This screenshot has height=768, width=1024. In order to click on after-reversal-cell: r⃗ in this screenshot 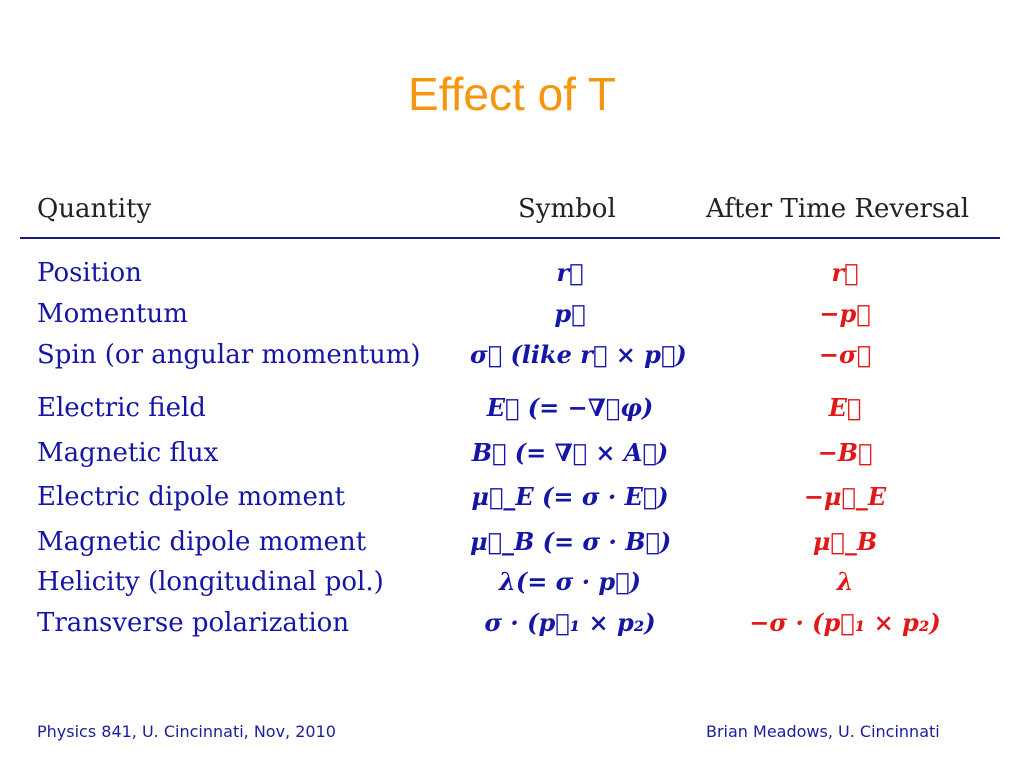, I will do `click(845, 272)`.